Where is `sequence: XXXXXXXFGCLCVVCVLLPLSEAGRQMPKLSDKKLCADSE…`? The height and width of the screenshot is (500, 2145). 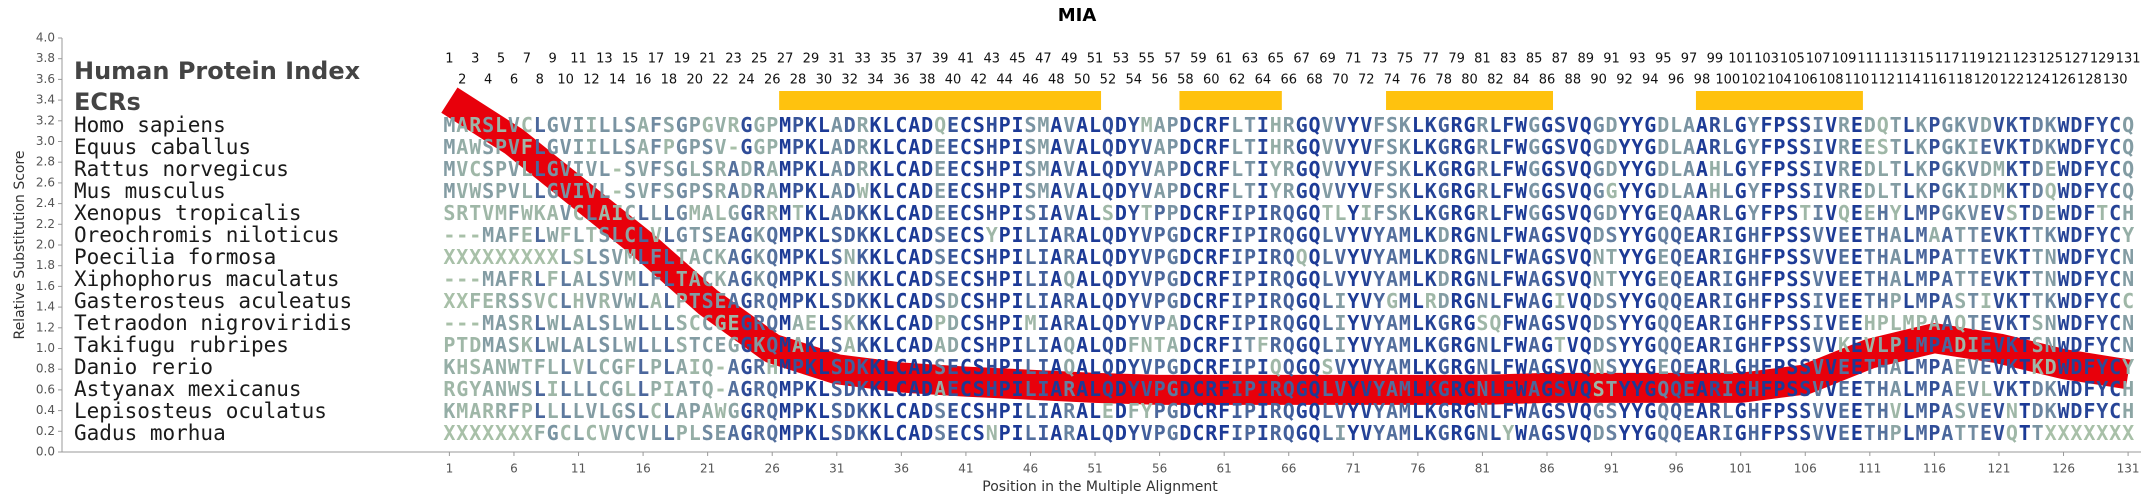
sequence: XXXXXXXFGCLCVVCVLLPLSEAGRQMPKLSDKKLCADSE… is located at coordinates (1288, 433).